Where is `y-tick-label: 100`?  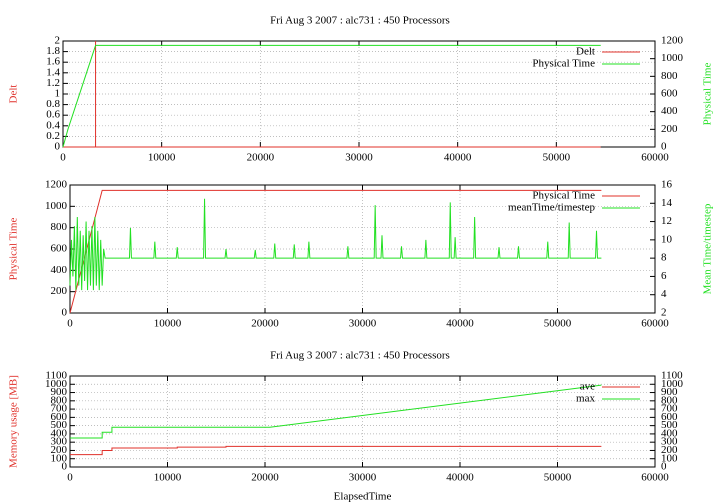 y-tick-label: 100 is located at coordinates (59, 458).